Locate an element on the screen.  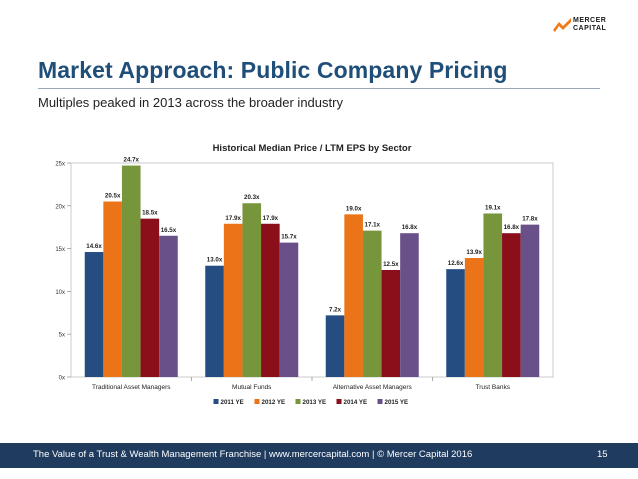
data-label: 14.6x is located at coordinates (94, 246).